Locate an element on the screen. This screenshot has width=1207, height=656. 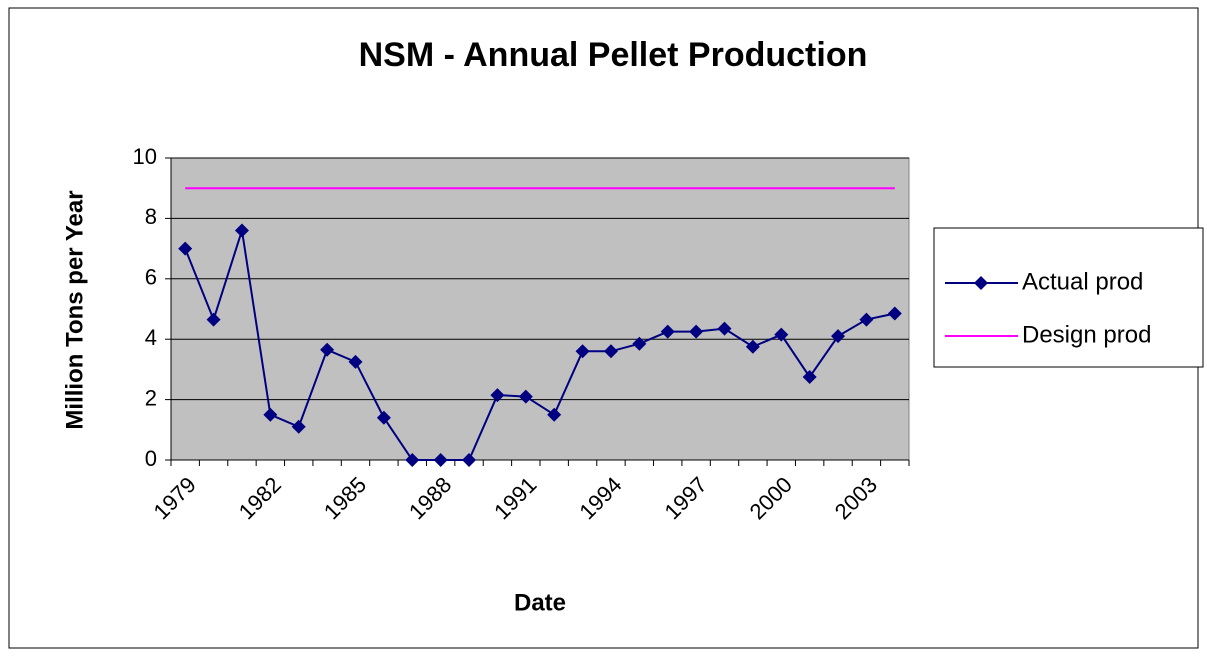
y-tick-label: 0 is located at coordinates (151, 458).